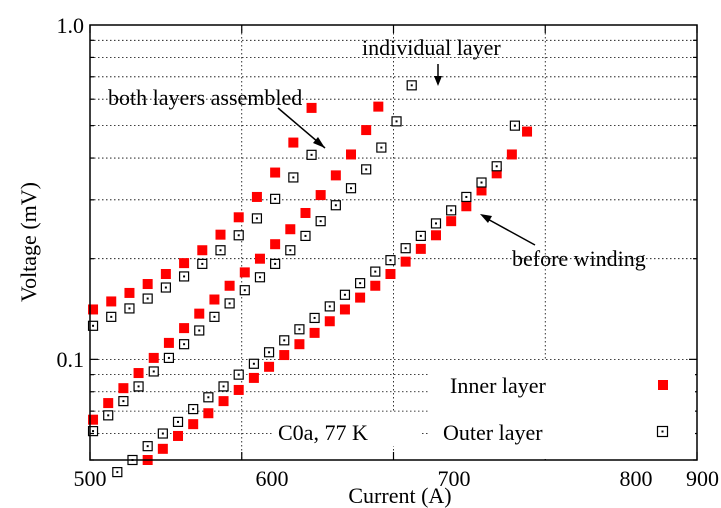 This screenshot has width=721, height=508. Describe the element at coordinates (71, 25) in the screenshot. I see `y-tick-label: 1.0` at that location.